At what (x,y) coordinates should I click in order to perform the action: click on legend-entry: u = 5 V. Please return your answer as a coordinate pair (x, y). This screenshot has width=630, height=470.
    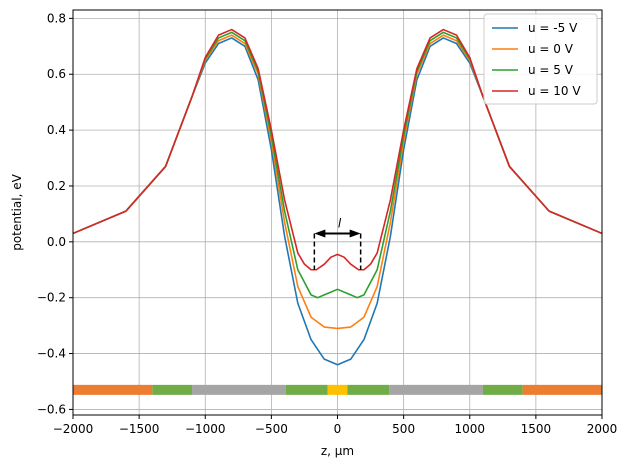
    Looking at the image, I should click on (551, 70).